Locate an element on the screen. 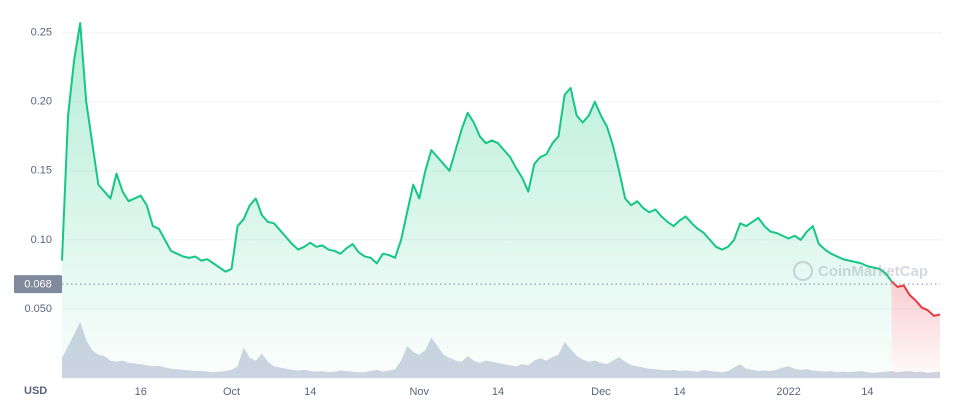 This screenshot has width=962, height=402. y-tick-label: 0.20 is located at coordinates (41, 102).